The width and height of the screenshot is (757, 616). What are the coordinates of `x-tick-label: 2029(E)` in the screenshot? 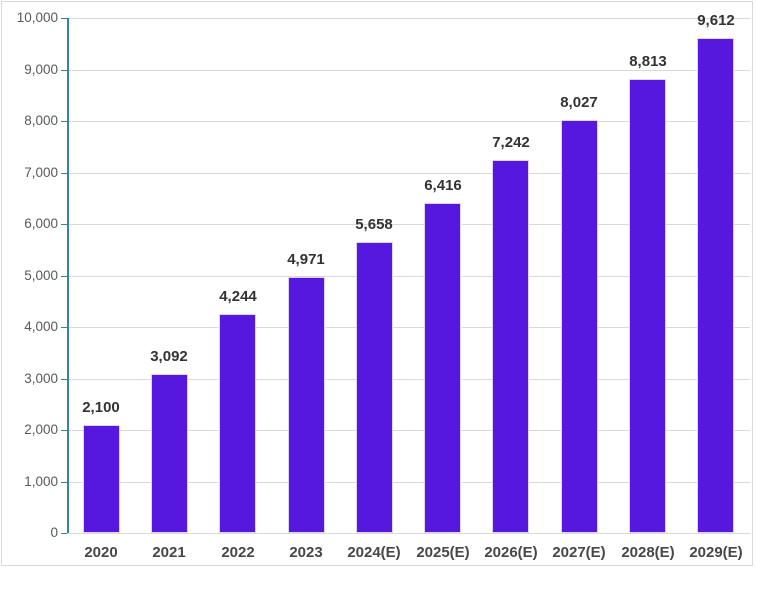 It's located at (716, 552).